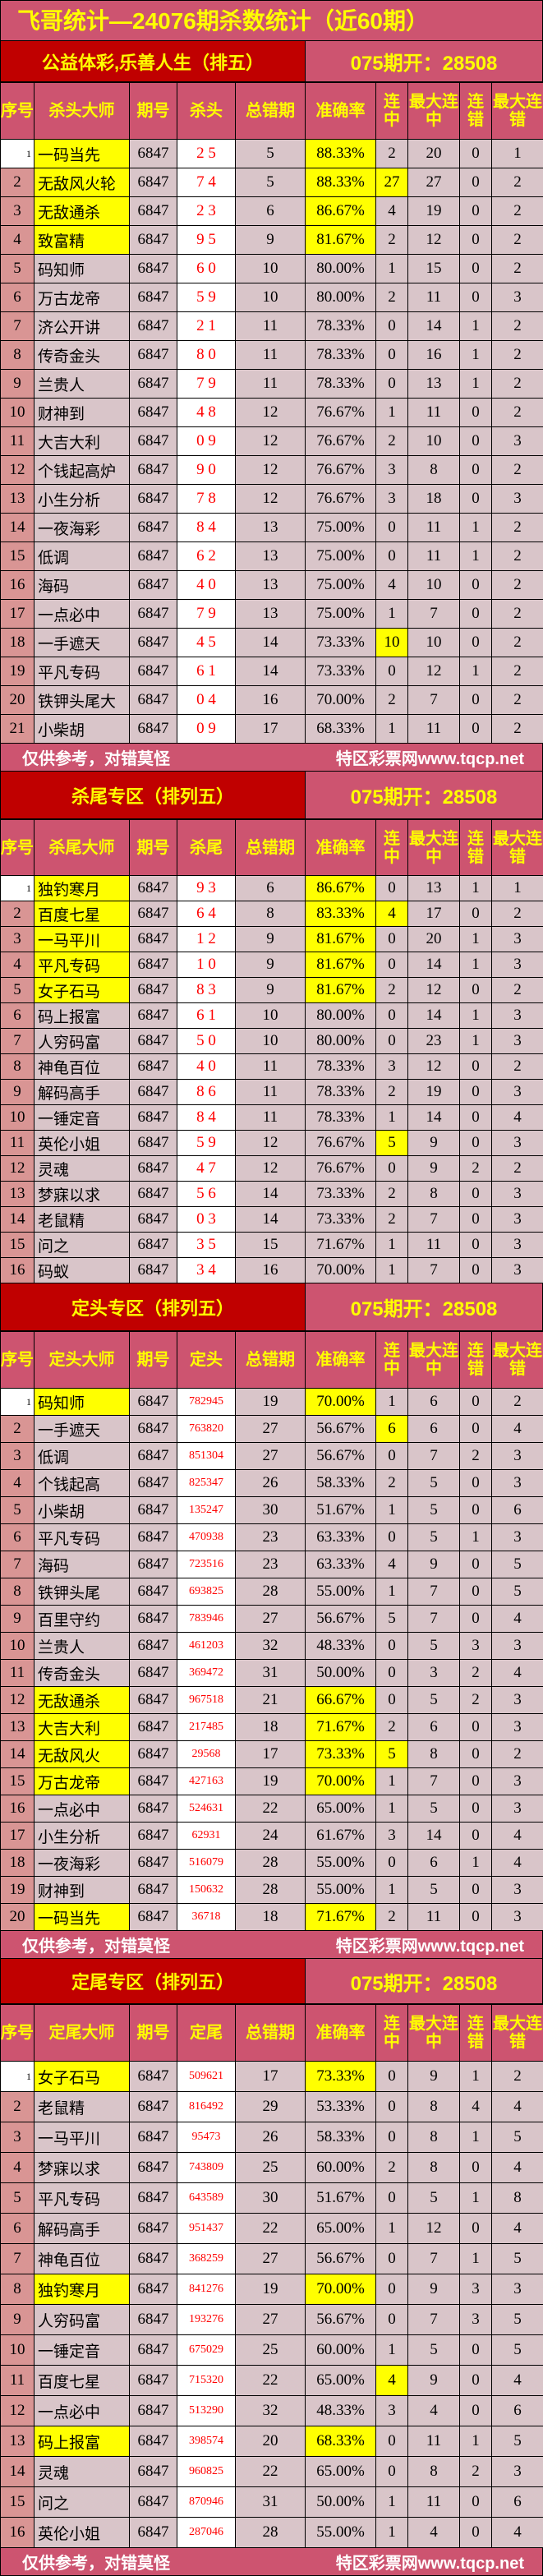  I want to click on cell-miss: 2, so click(476, 1673).